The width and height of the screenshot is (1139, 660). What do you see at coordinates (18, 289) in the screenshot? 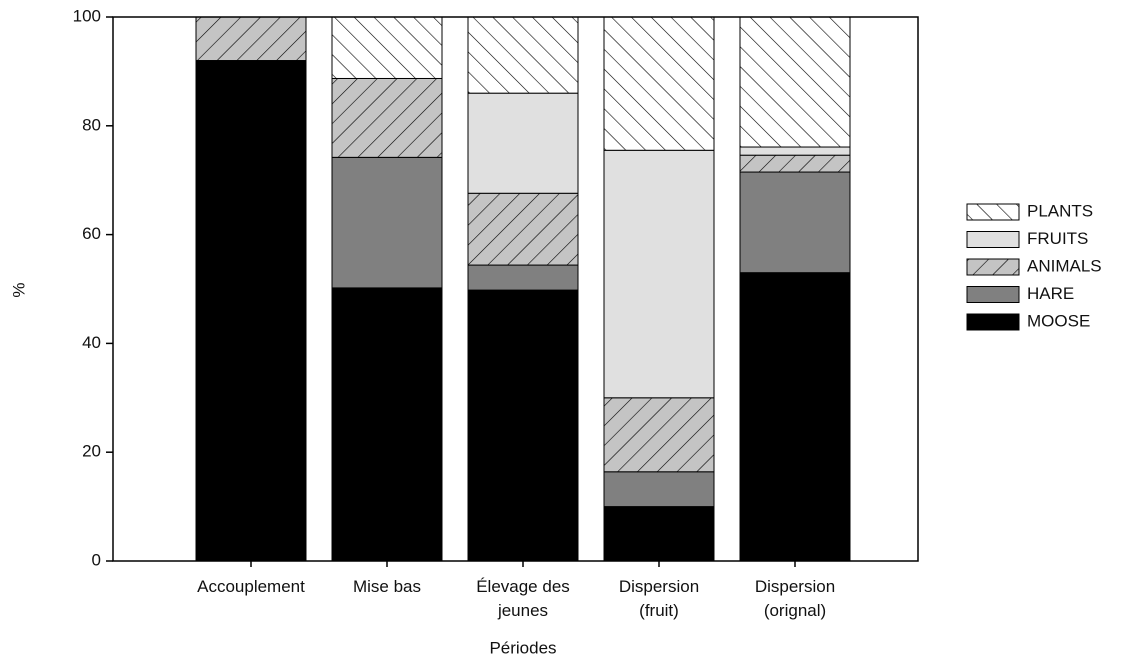
I see `y-axis-label: %` at bounding box center [18, 289].